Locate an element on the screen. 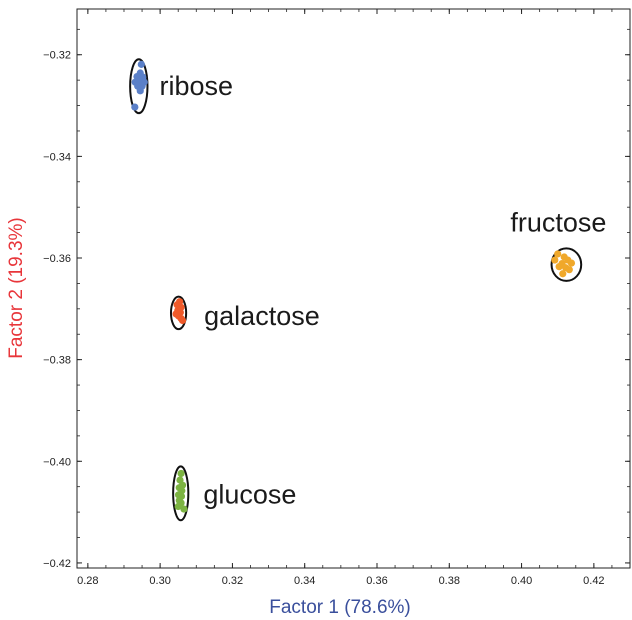 The width and height of the screenshot is (632, 620). x-tick-label: 0.32 is located at coordinates (232, 581).